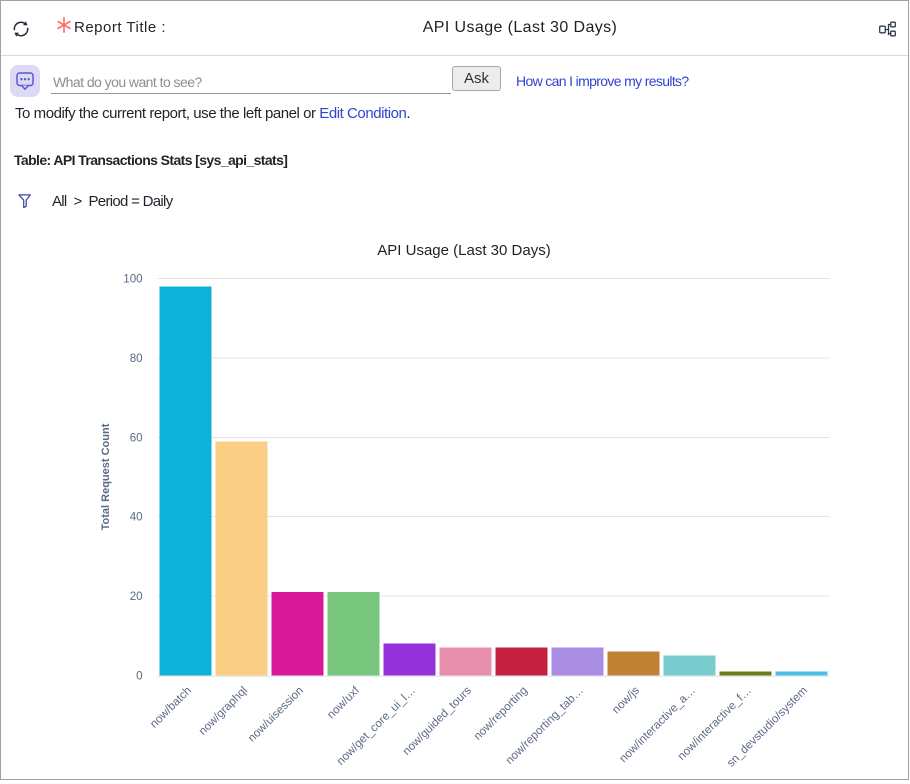 This screenshot has height=784, width=910. I want to click on svg-text: now/reporting, so click(500, 713).